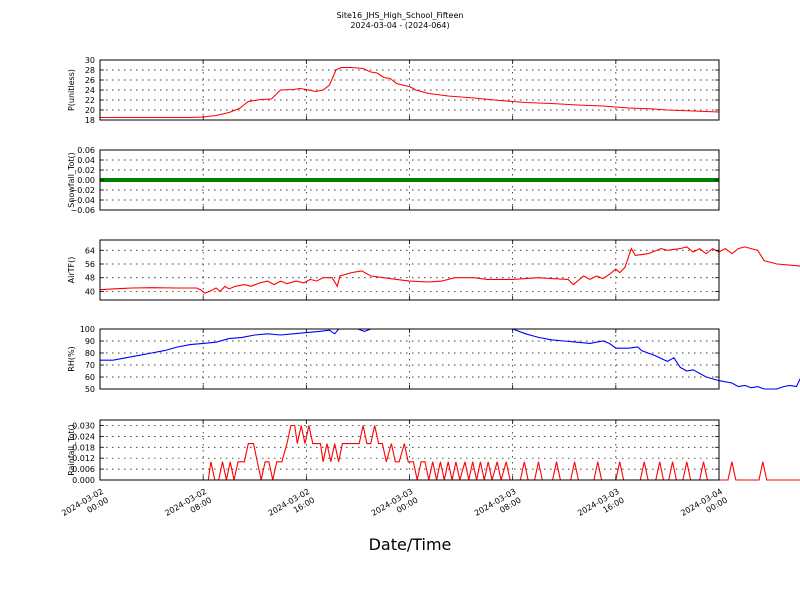 The image size is (800, 604). What do you see at coordinates (90, 80) in the screenshot?
I see `y-tick-label: 26` at bounding box center [90, 80].